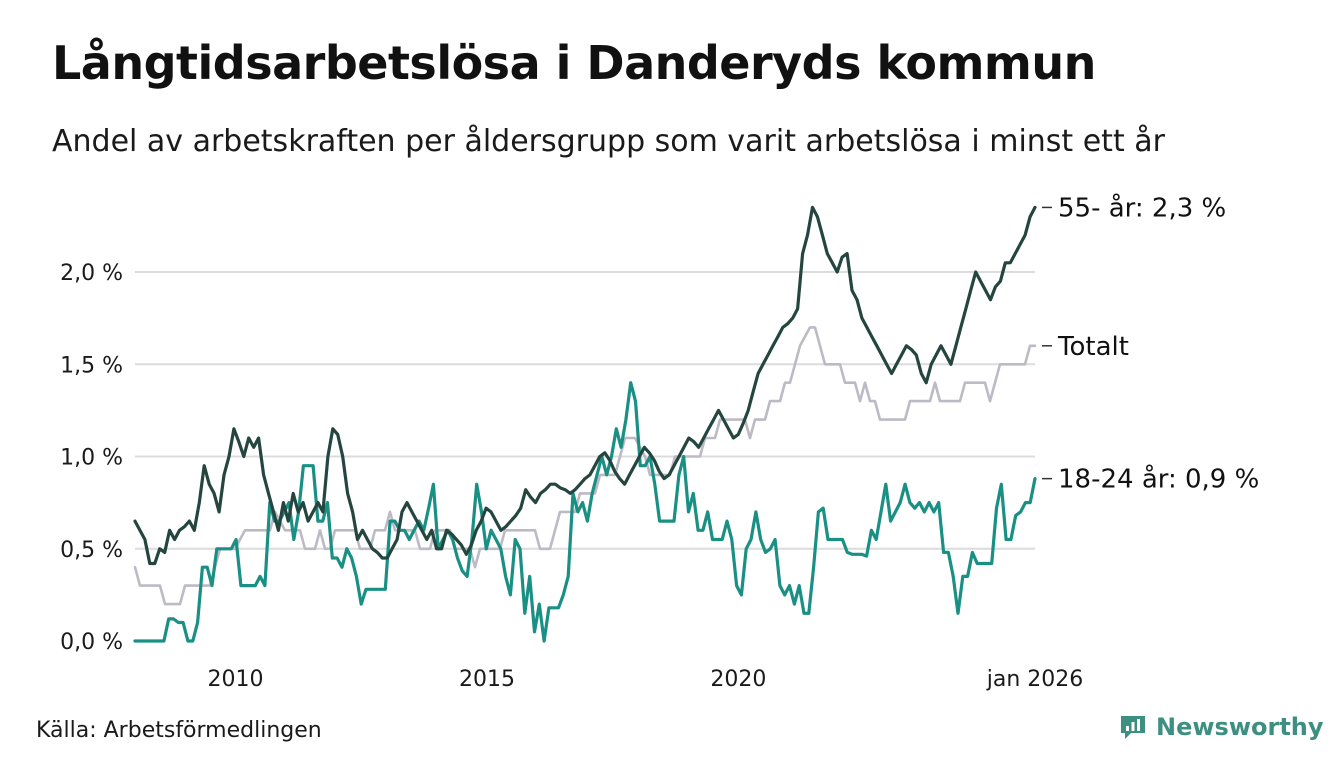  I want to click on series-label: Totalt, so click(1093, 347).